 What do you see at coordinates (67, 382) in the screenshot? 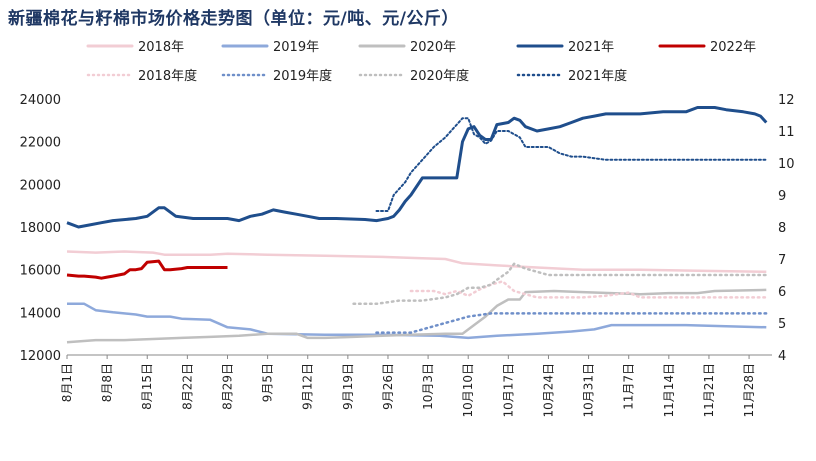
I see `x-tick-label: 8月1日` at bounding box center [67, 382].